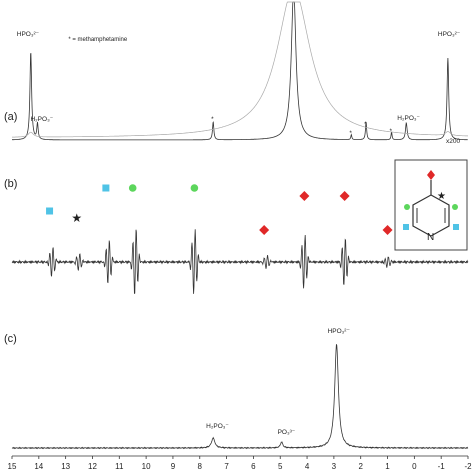 The image size is (474, 474). I want to click on peak-annotation: * = methamphetamine, so click(98, 40).